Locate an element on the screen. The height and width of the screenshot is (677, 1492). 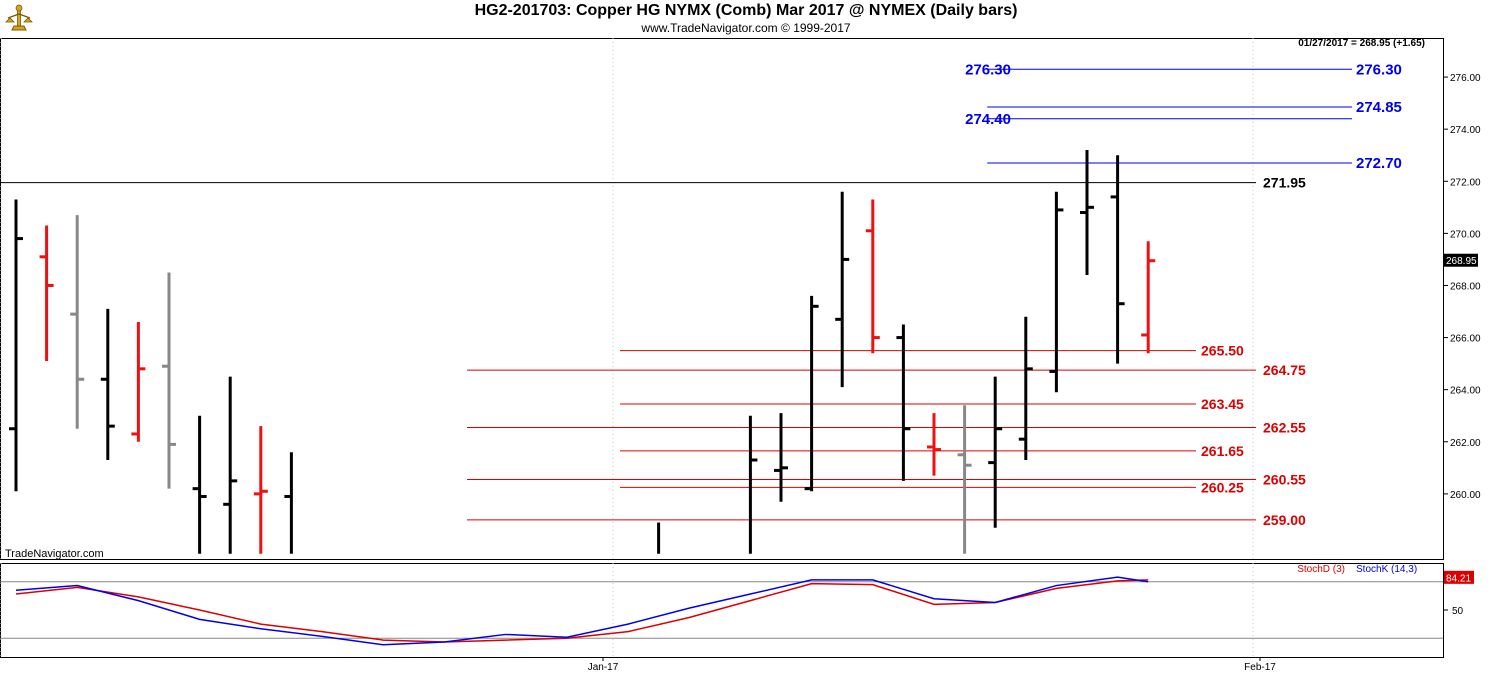
stoch-last-badge is located at coordinates (1459, 577).